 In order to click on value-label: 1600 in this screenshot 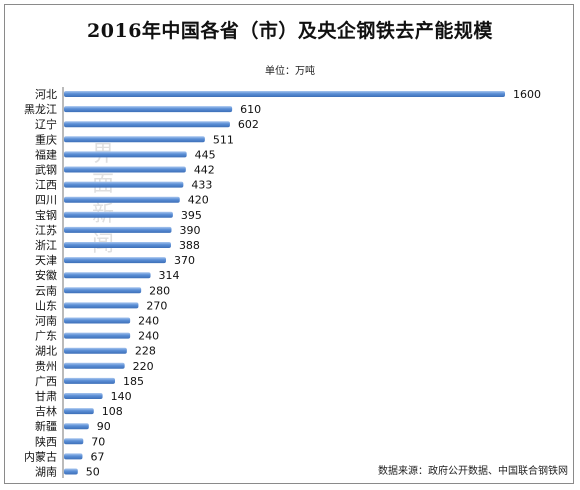, I will do `click(527, 94)`.